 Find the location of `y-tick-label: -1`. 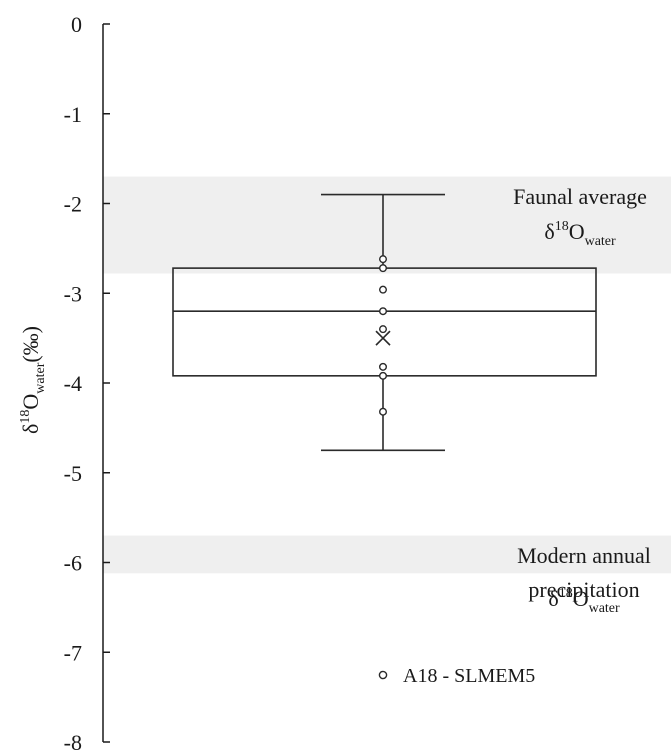

y-tick-label: -1 is located at coordinates (73, 114).